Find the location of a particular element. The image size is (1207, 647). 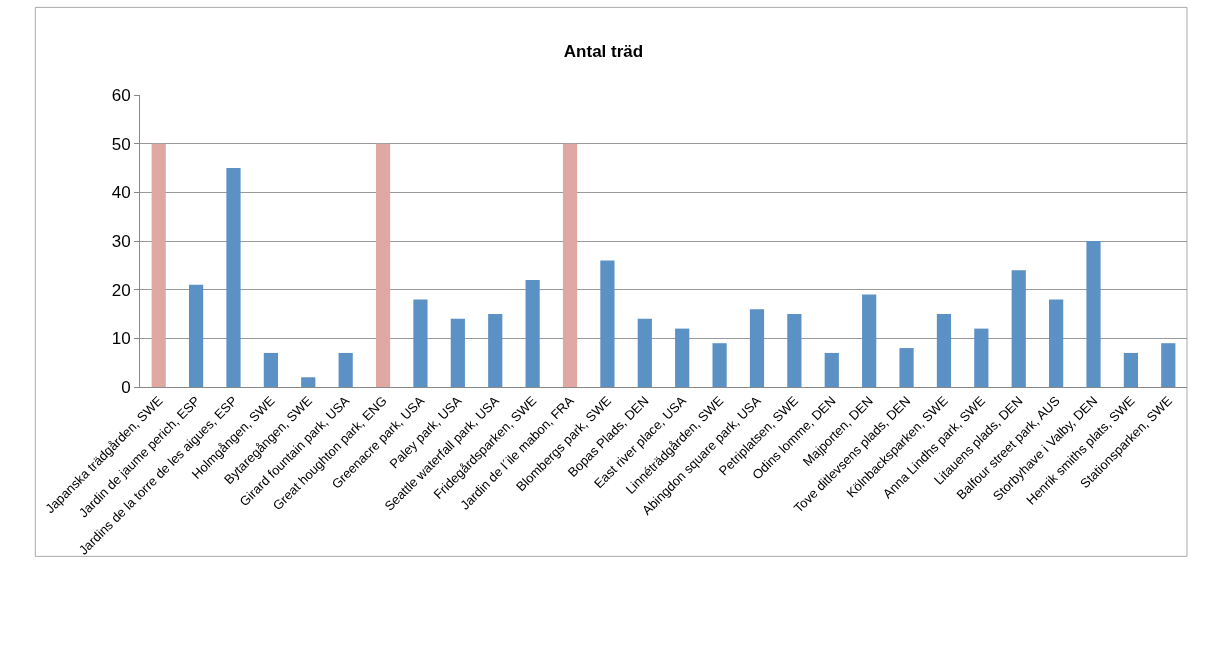

y-tick-label: 30 is located at coordinates (121, 241).